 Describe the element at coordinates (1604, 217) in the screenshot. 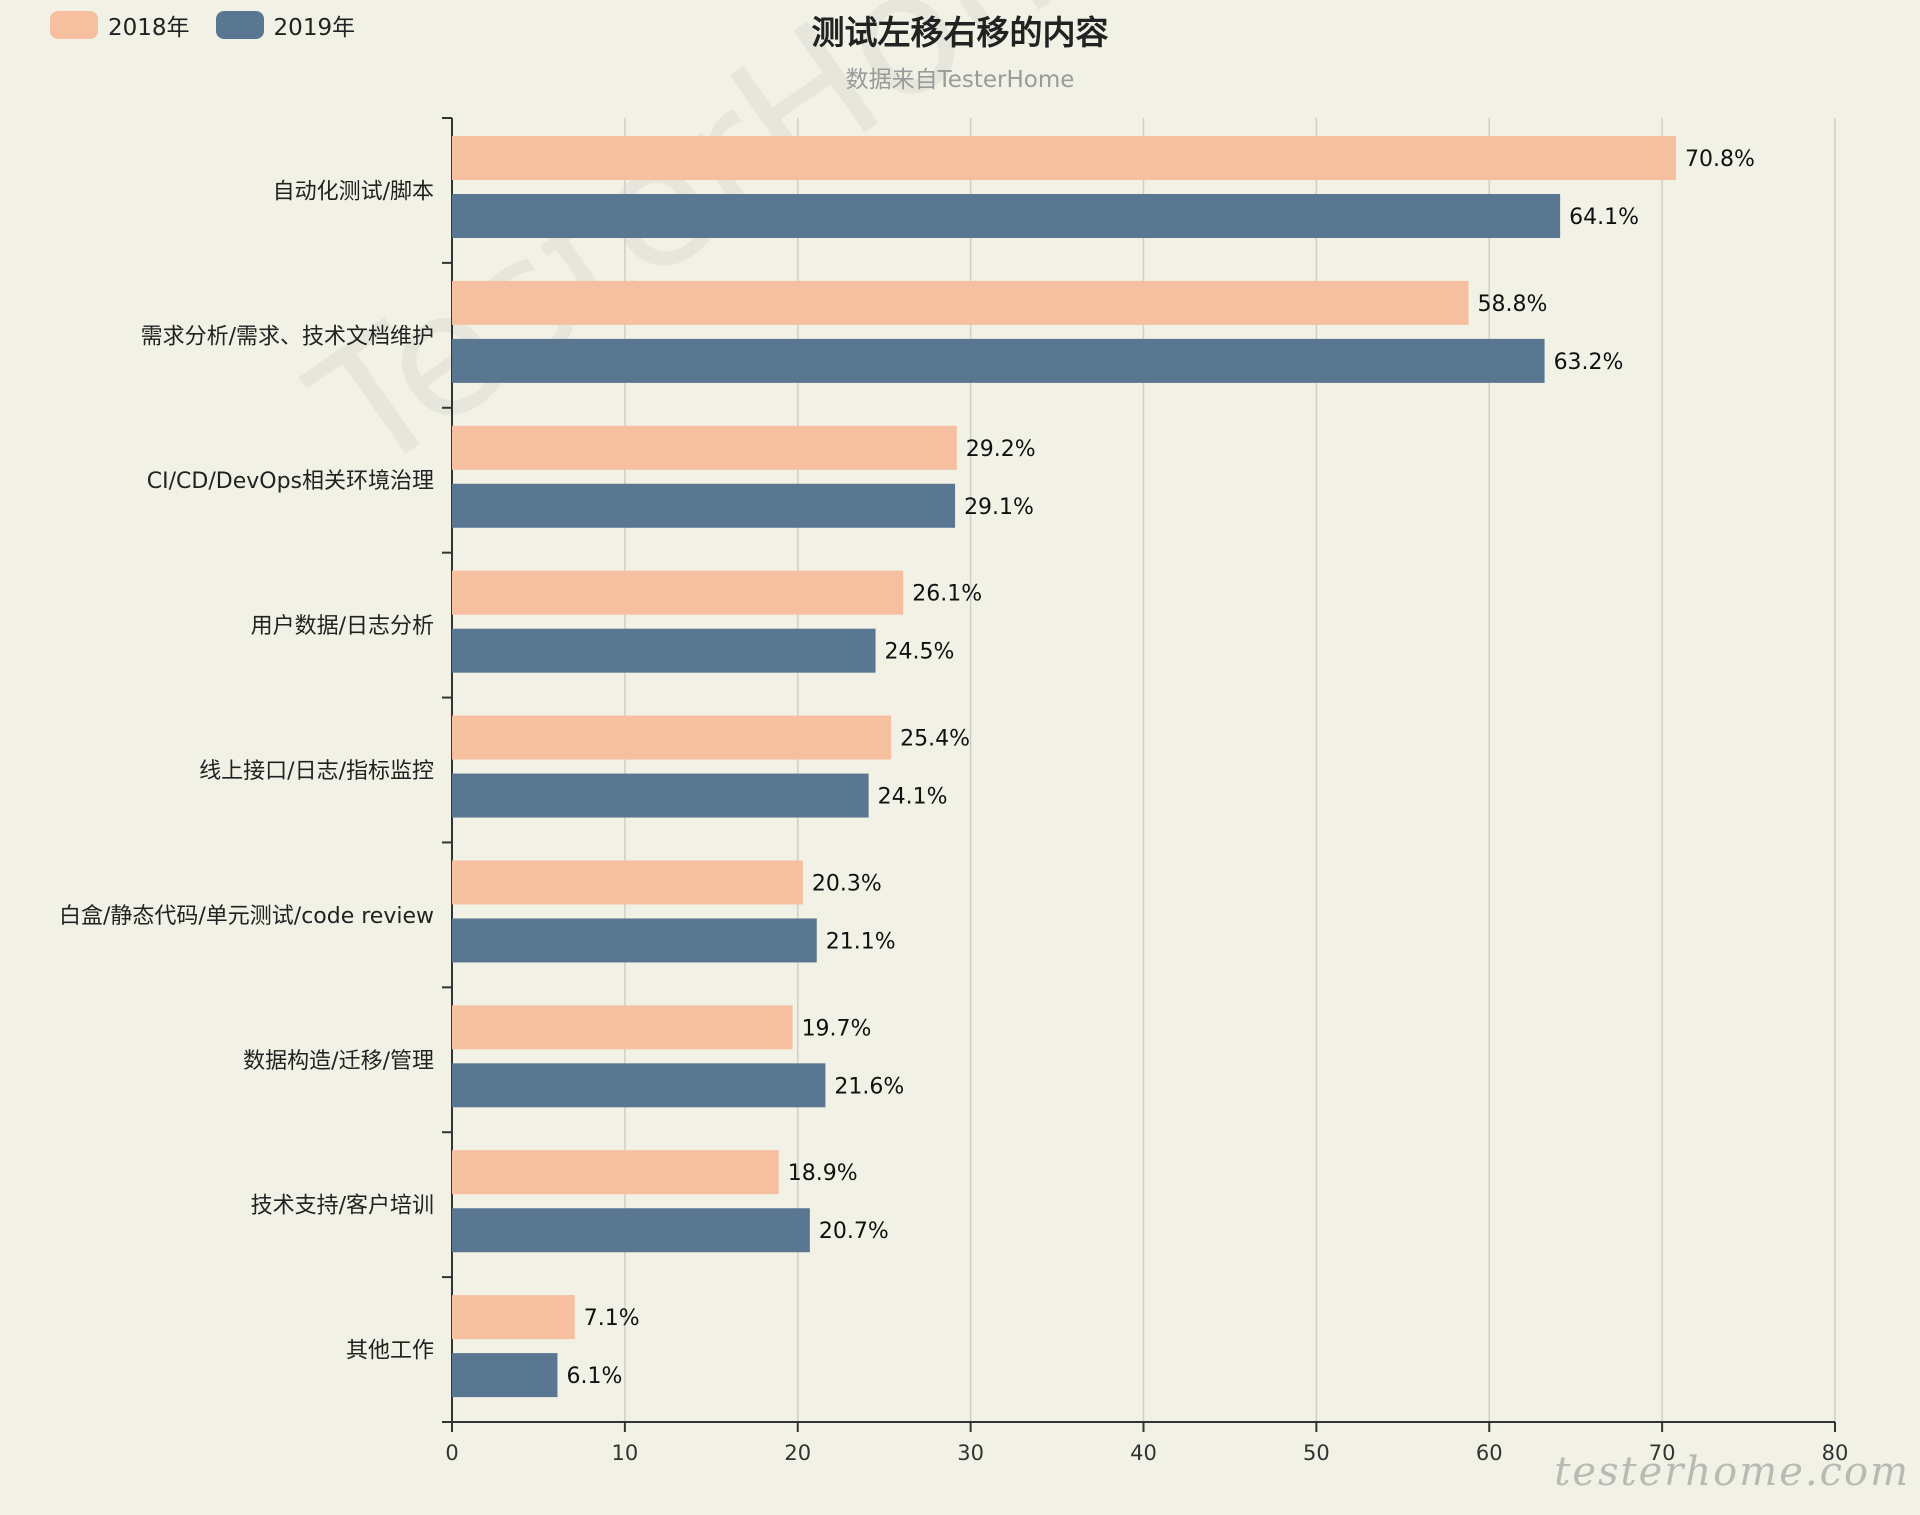

I see `bar-label-series1-0: 64.1%` at that location.